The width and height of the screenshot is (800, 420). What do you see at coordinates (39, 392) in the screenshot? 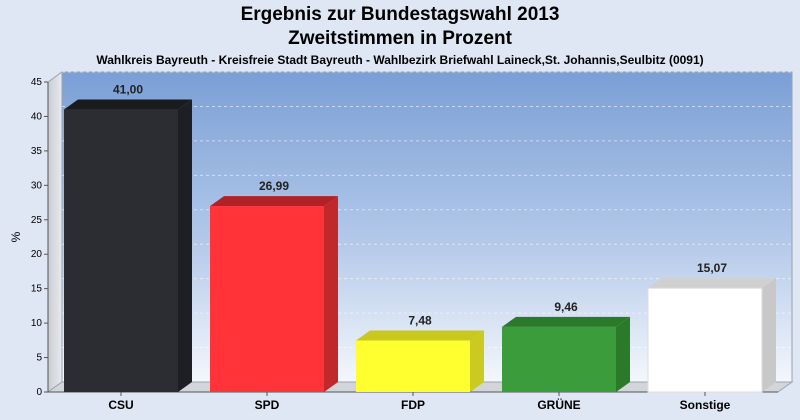
I see `y-tick-label: 0` at bounding box center [39, 392].